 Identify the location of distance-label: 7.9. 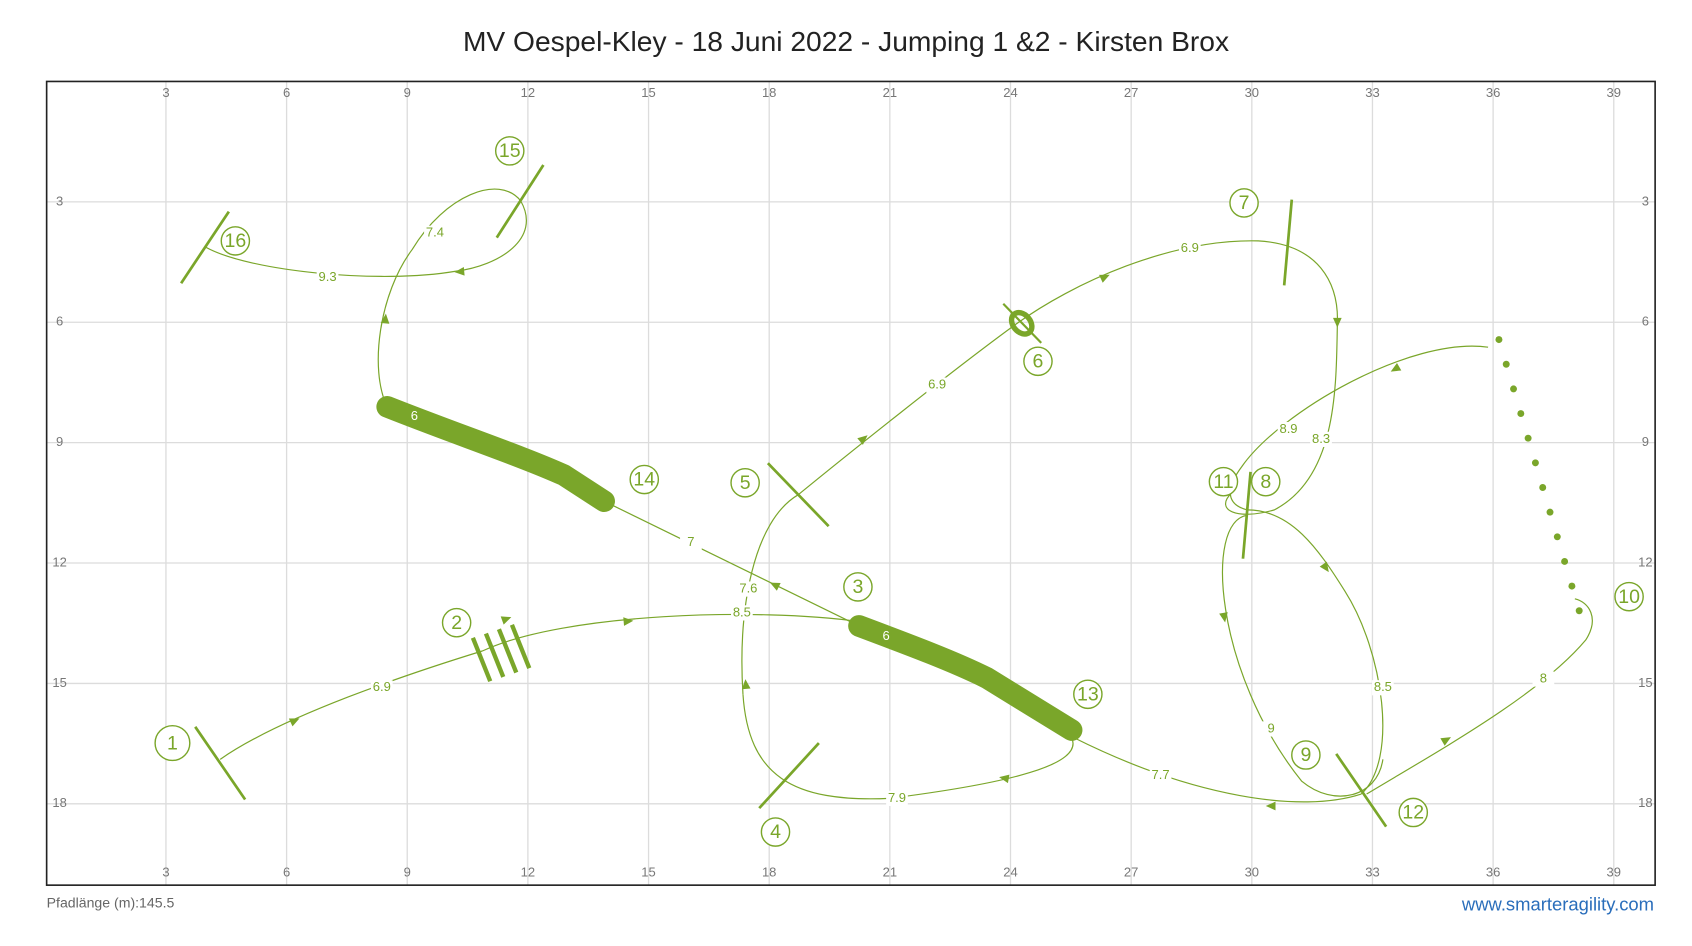
(897, 797).